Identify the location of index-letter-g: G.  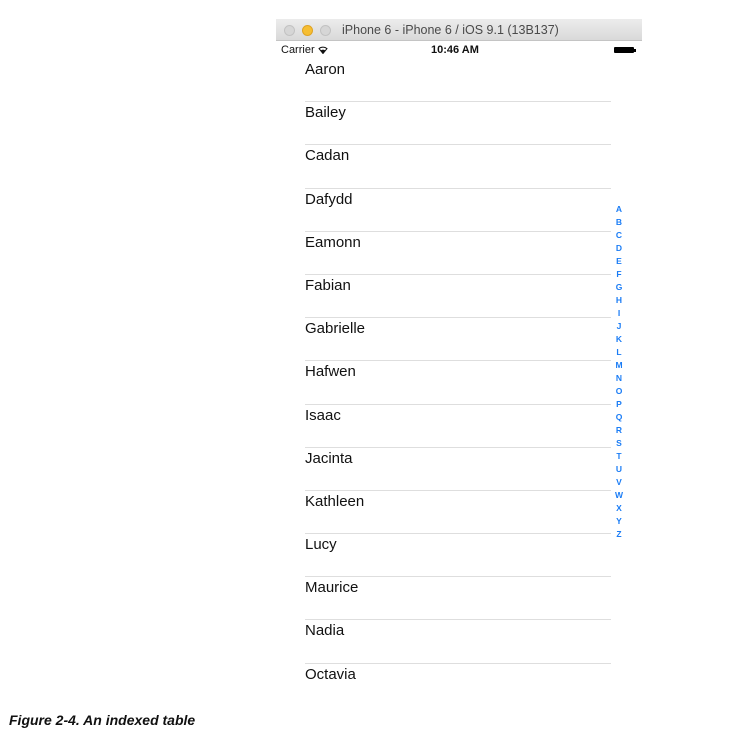
(619, 287).